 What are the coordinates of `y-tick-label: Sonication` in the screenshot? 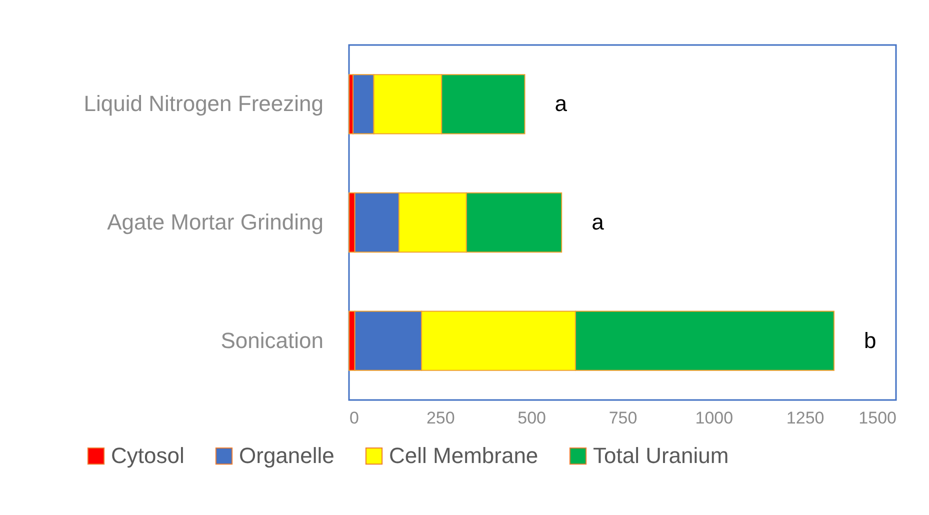 It's located at (272, 340).